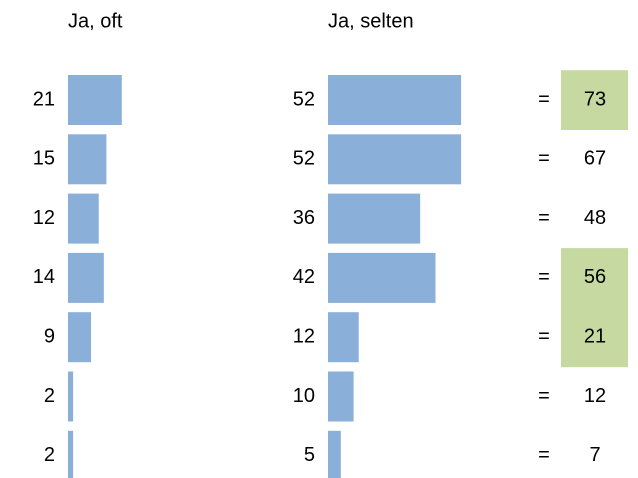  I want to click on total-label: 12, so click(595, 396).